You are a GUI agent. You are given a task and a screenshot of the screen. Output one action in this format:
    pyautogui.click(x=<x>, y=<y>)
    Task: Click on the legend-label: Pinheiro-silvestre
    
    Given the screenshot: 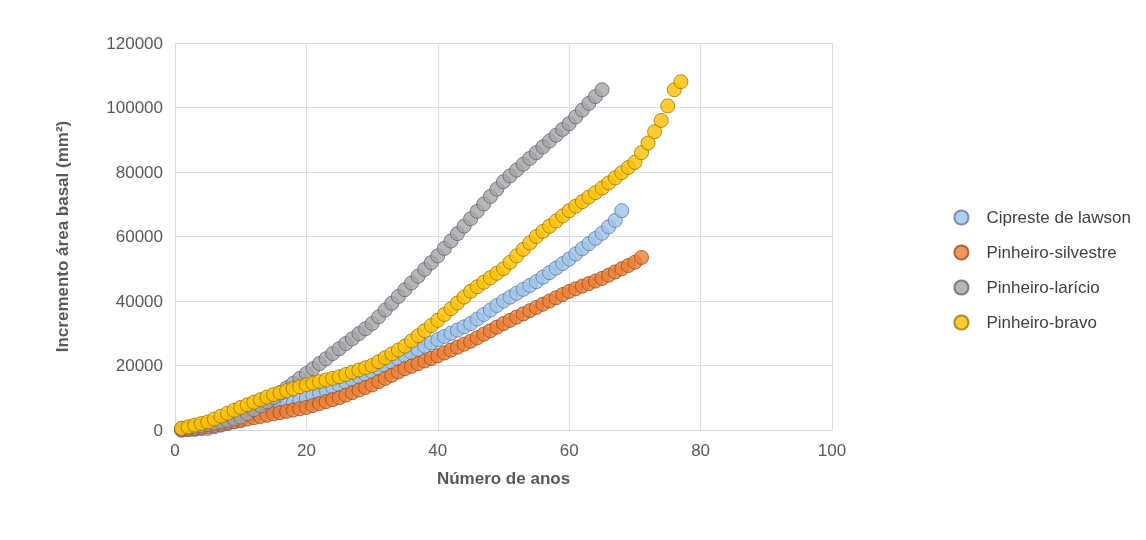 What is the action you would take?
    pyautogui.click(x=1051, y=252)
    